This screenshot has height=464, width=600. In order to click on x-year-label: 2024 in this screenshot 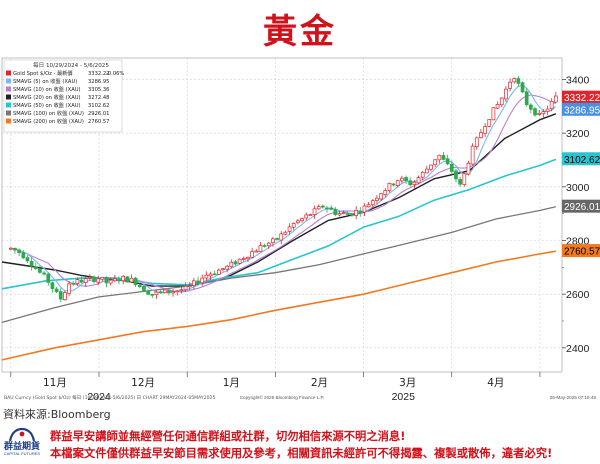, I will do `click(99, 397)`.